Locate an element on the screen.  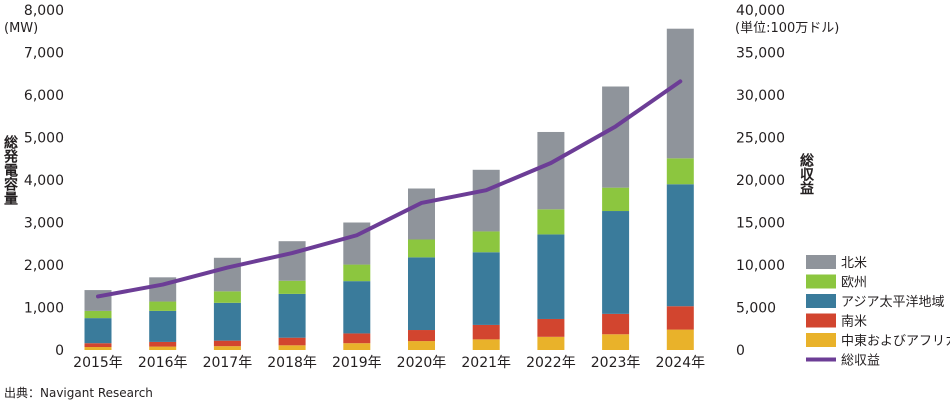
left-axis-unit: (MW) is located at coordinates (21, 28).